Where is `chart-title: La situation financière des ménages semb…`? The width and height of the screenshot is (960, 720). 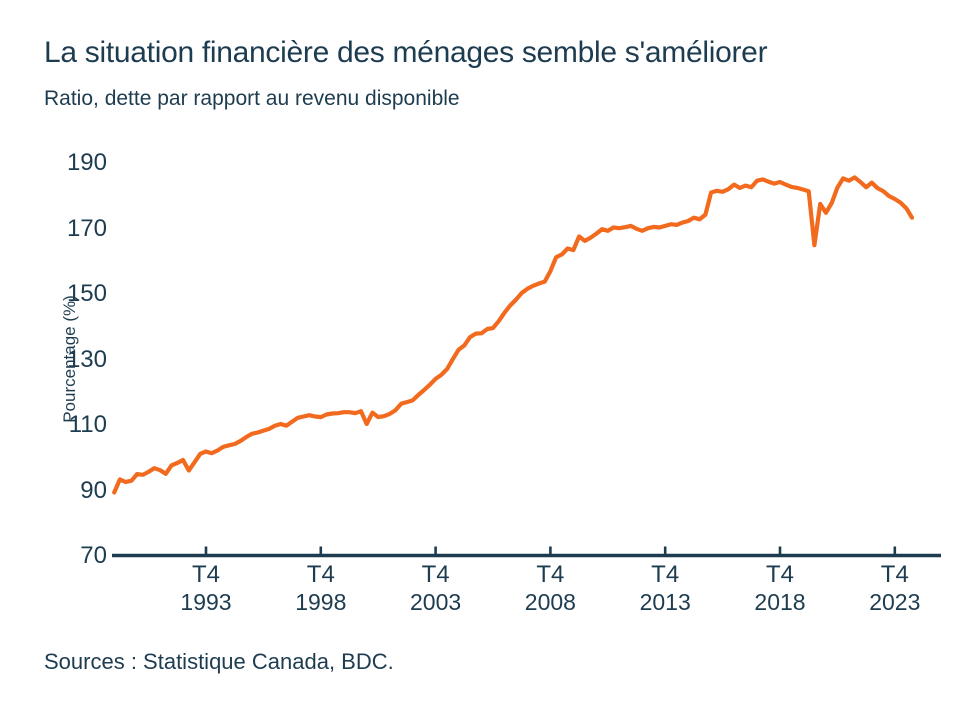 chart-title: La situation financière des ménages semb… is located at coordinates (406, 52).